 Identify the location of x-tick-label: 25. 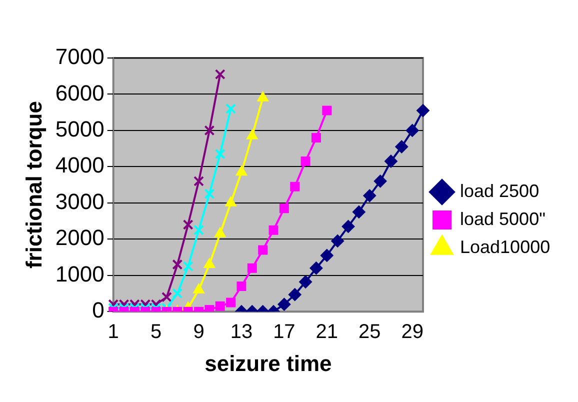
(369, 332).